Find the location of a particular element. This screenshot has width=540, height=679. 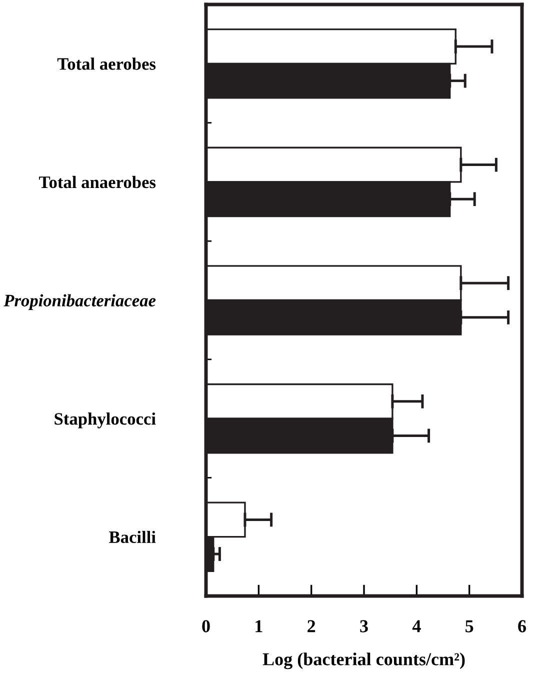

x-axis-title: Log (bacterial counts/cm²) is located at coordinates (363, 661).